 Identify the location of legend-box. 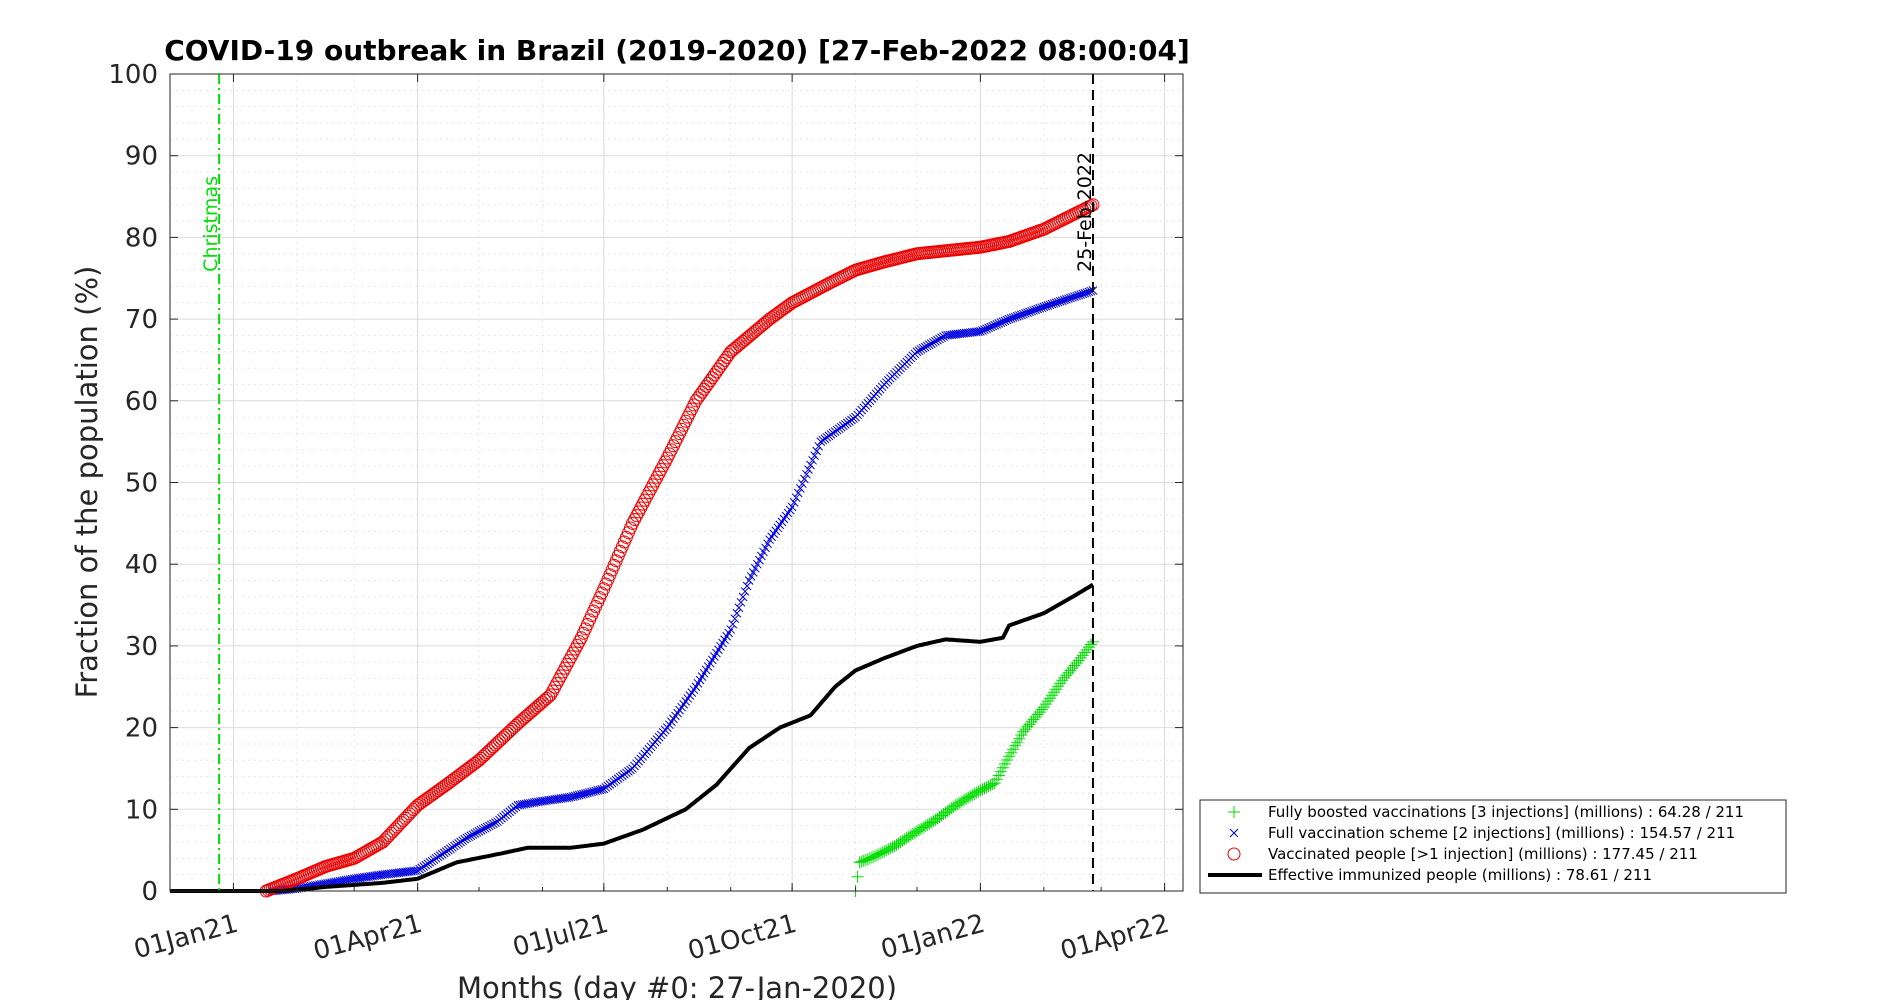
(1493, 846).